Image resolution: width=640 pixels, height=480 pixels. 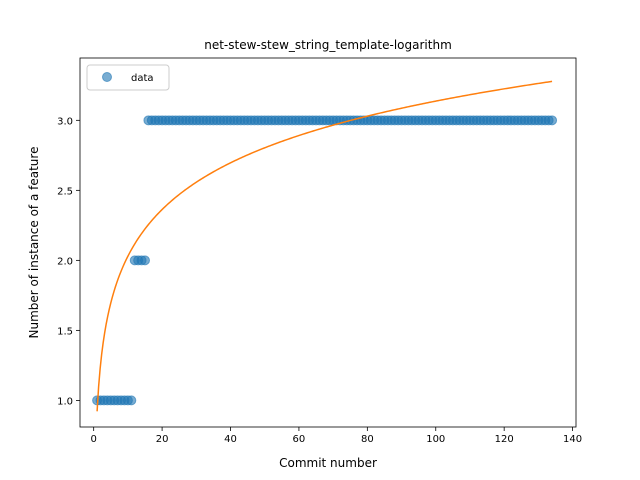 What do you see at coordinates (328, 45) in the screenshot?
I see `chart-title: net-stew-stew_string_template-logarithm` at bounding box center [328, 45].